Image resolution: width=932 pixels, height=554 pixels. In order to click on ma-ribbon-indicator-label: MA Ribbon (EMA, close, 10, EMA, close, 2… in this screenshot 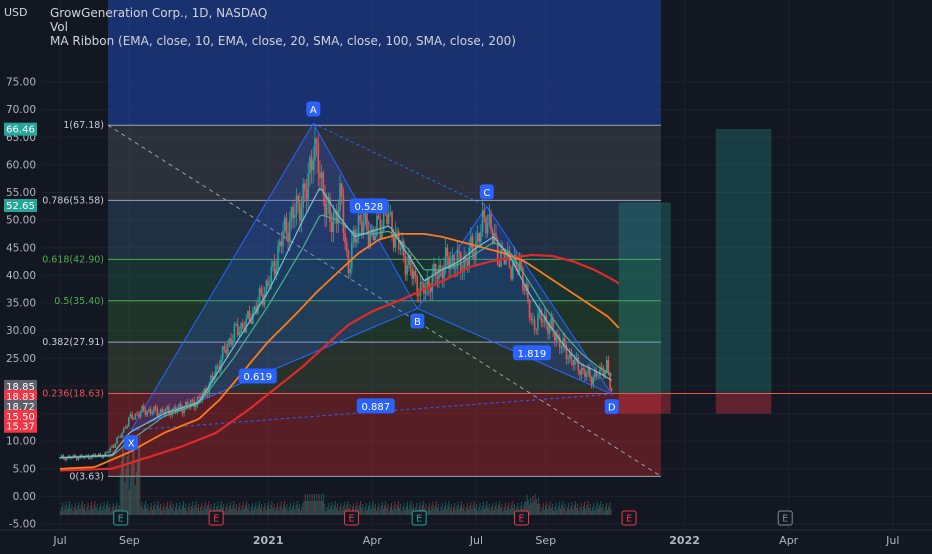, I will do `click(283, 41)`.